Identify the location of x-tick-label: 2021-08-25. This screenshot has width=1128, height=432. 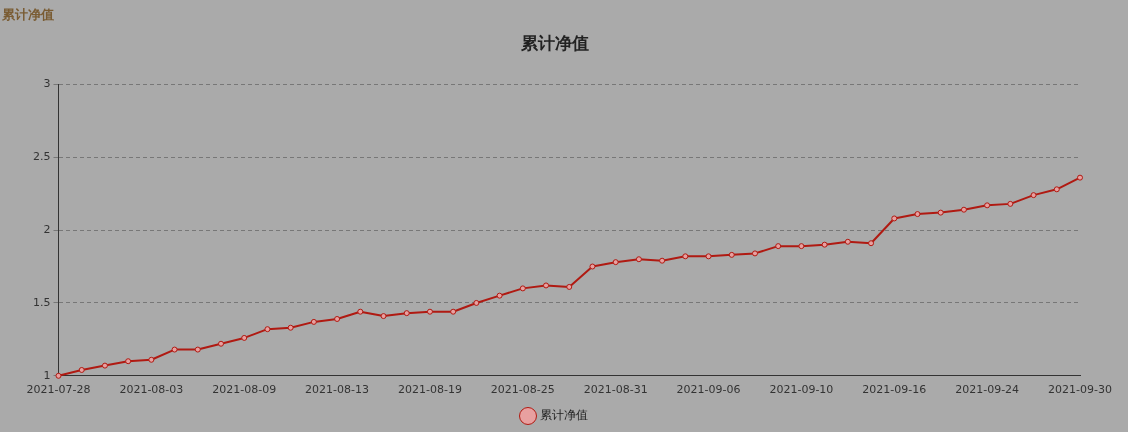
(522, 390).